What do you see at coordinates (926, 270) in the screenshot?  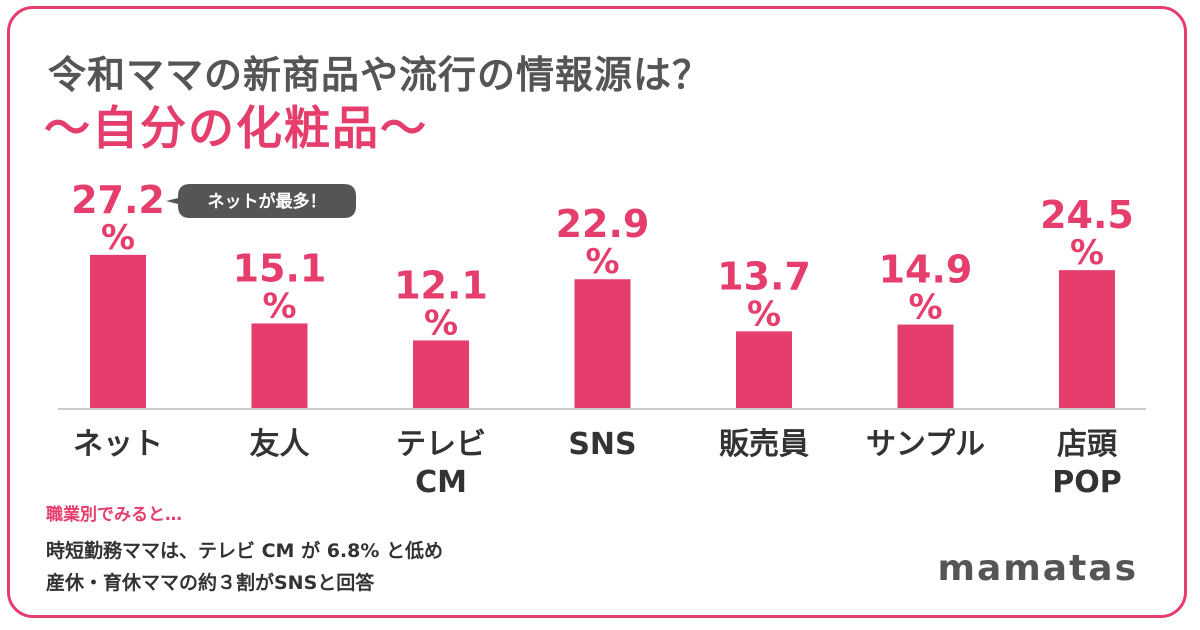 I see `value-label-6: 14.9` at bounding box center [926, 270].